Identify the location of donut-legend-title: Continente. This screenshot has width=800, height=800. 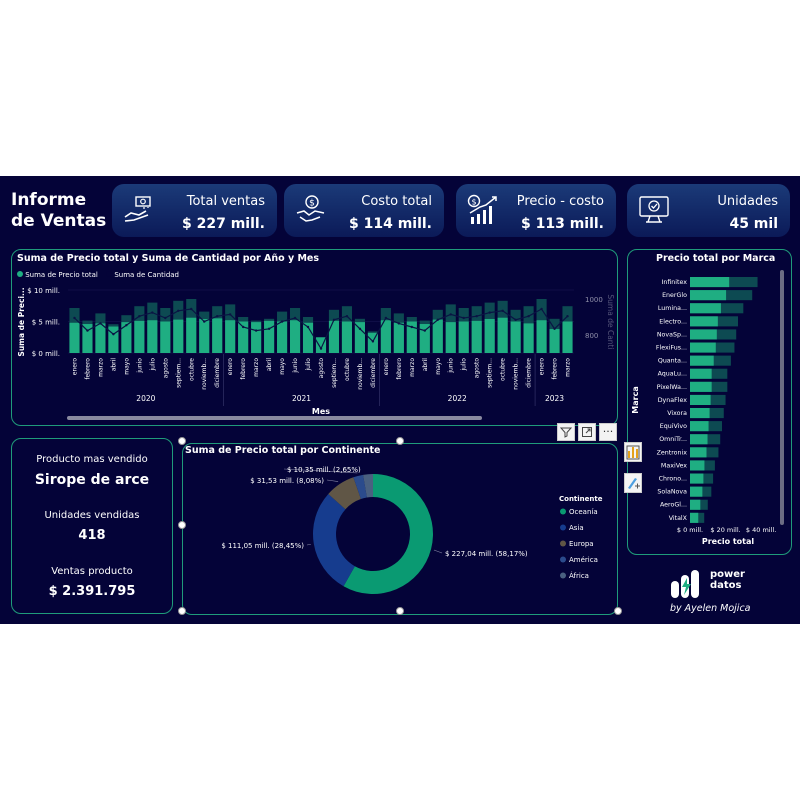
(581, 499).